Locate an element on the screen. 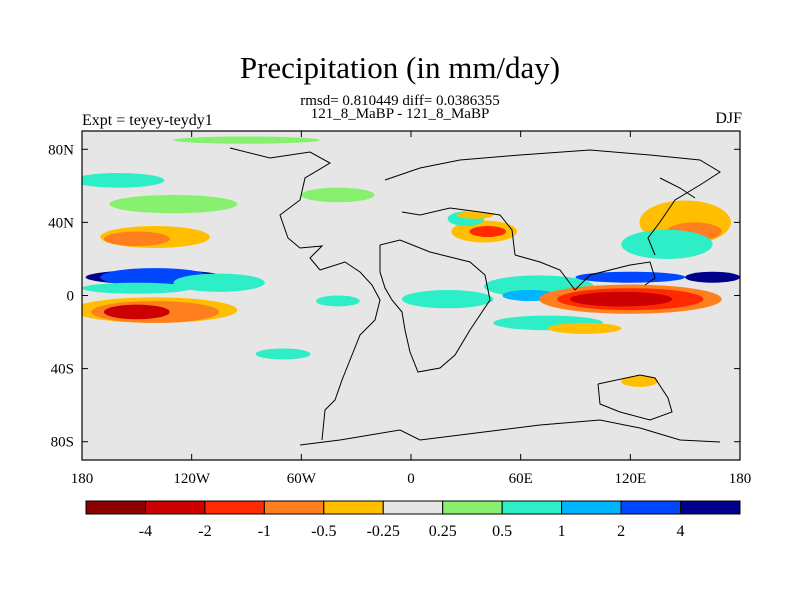 The width and height of the screenshot is (800, 600). colorbar-label-3: -0.5 is located at coordinates (323, 531).